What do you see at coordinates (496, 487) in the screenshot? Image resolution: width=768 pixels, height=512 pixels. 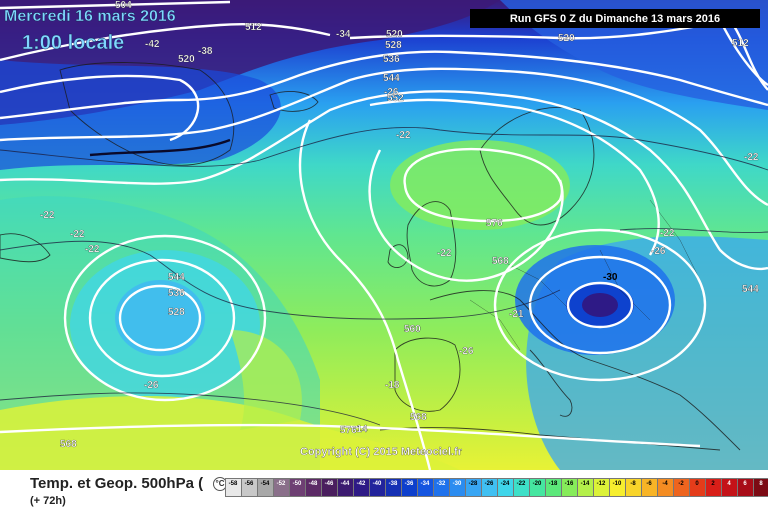 I see `color-scale` at bounding box center [496, 487].